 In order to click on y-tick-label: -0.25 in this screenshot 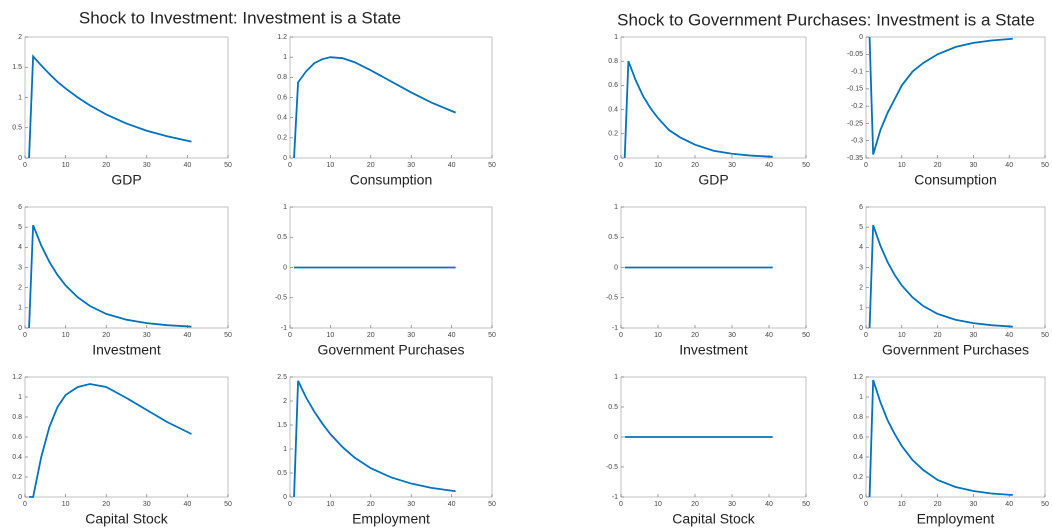, I will do `click(855, 123)`.